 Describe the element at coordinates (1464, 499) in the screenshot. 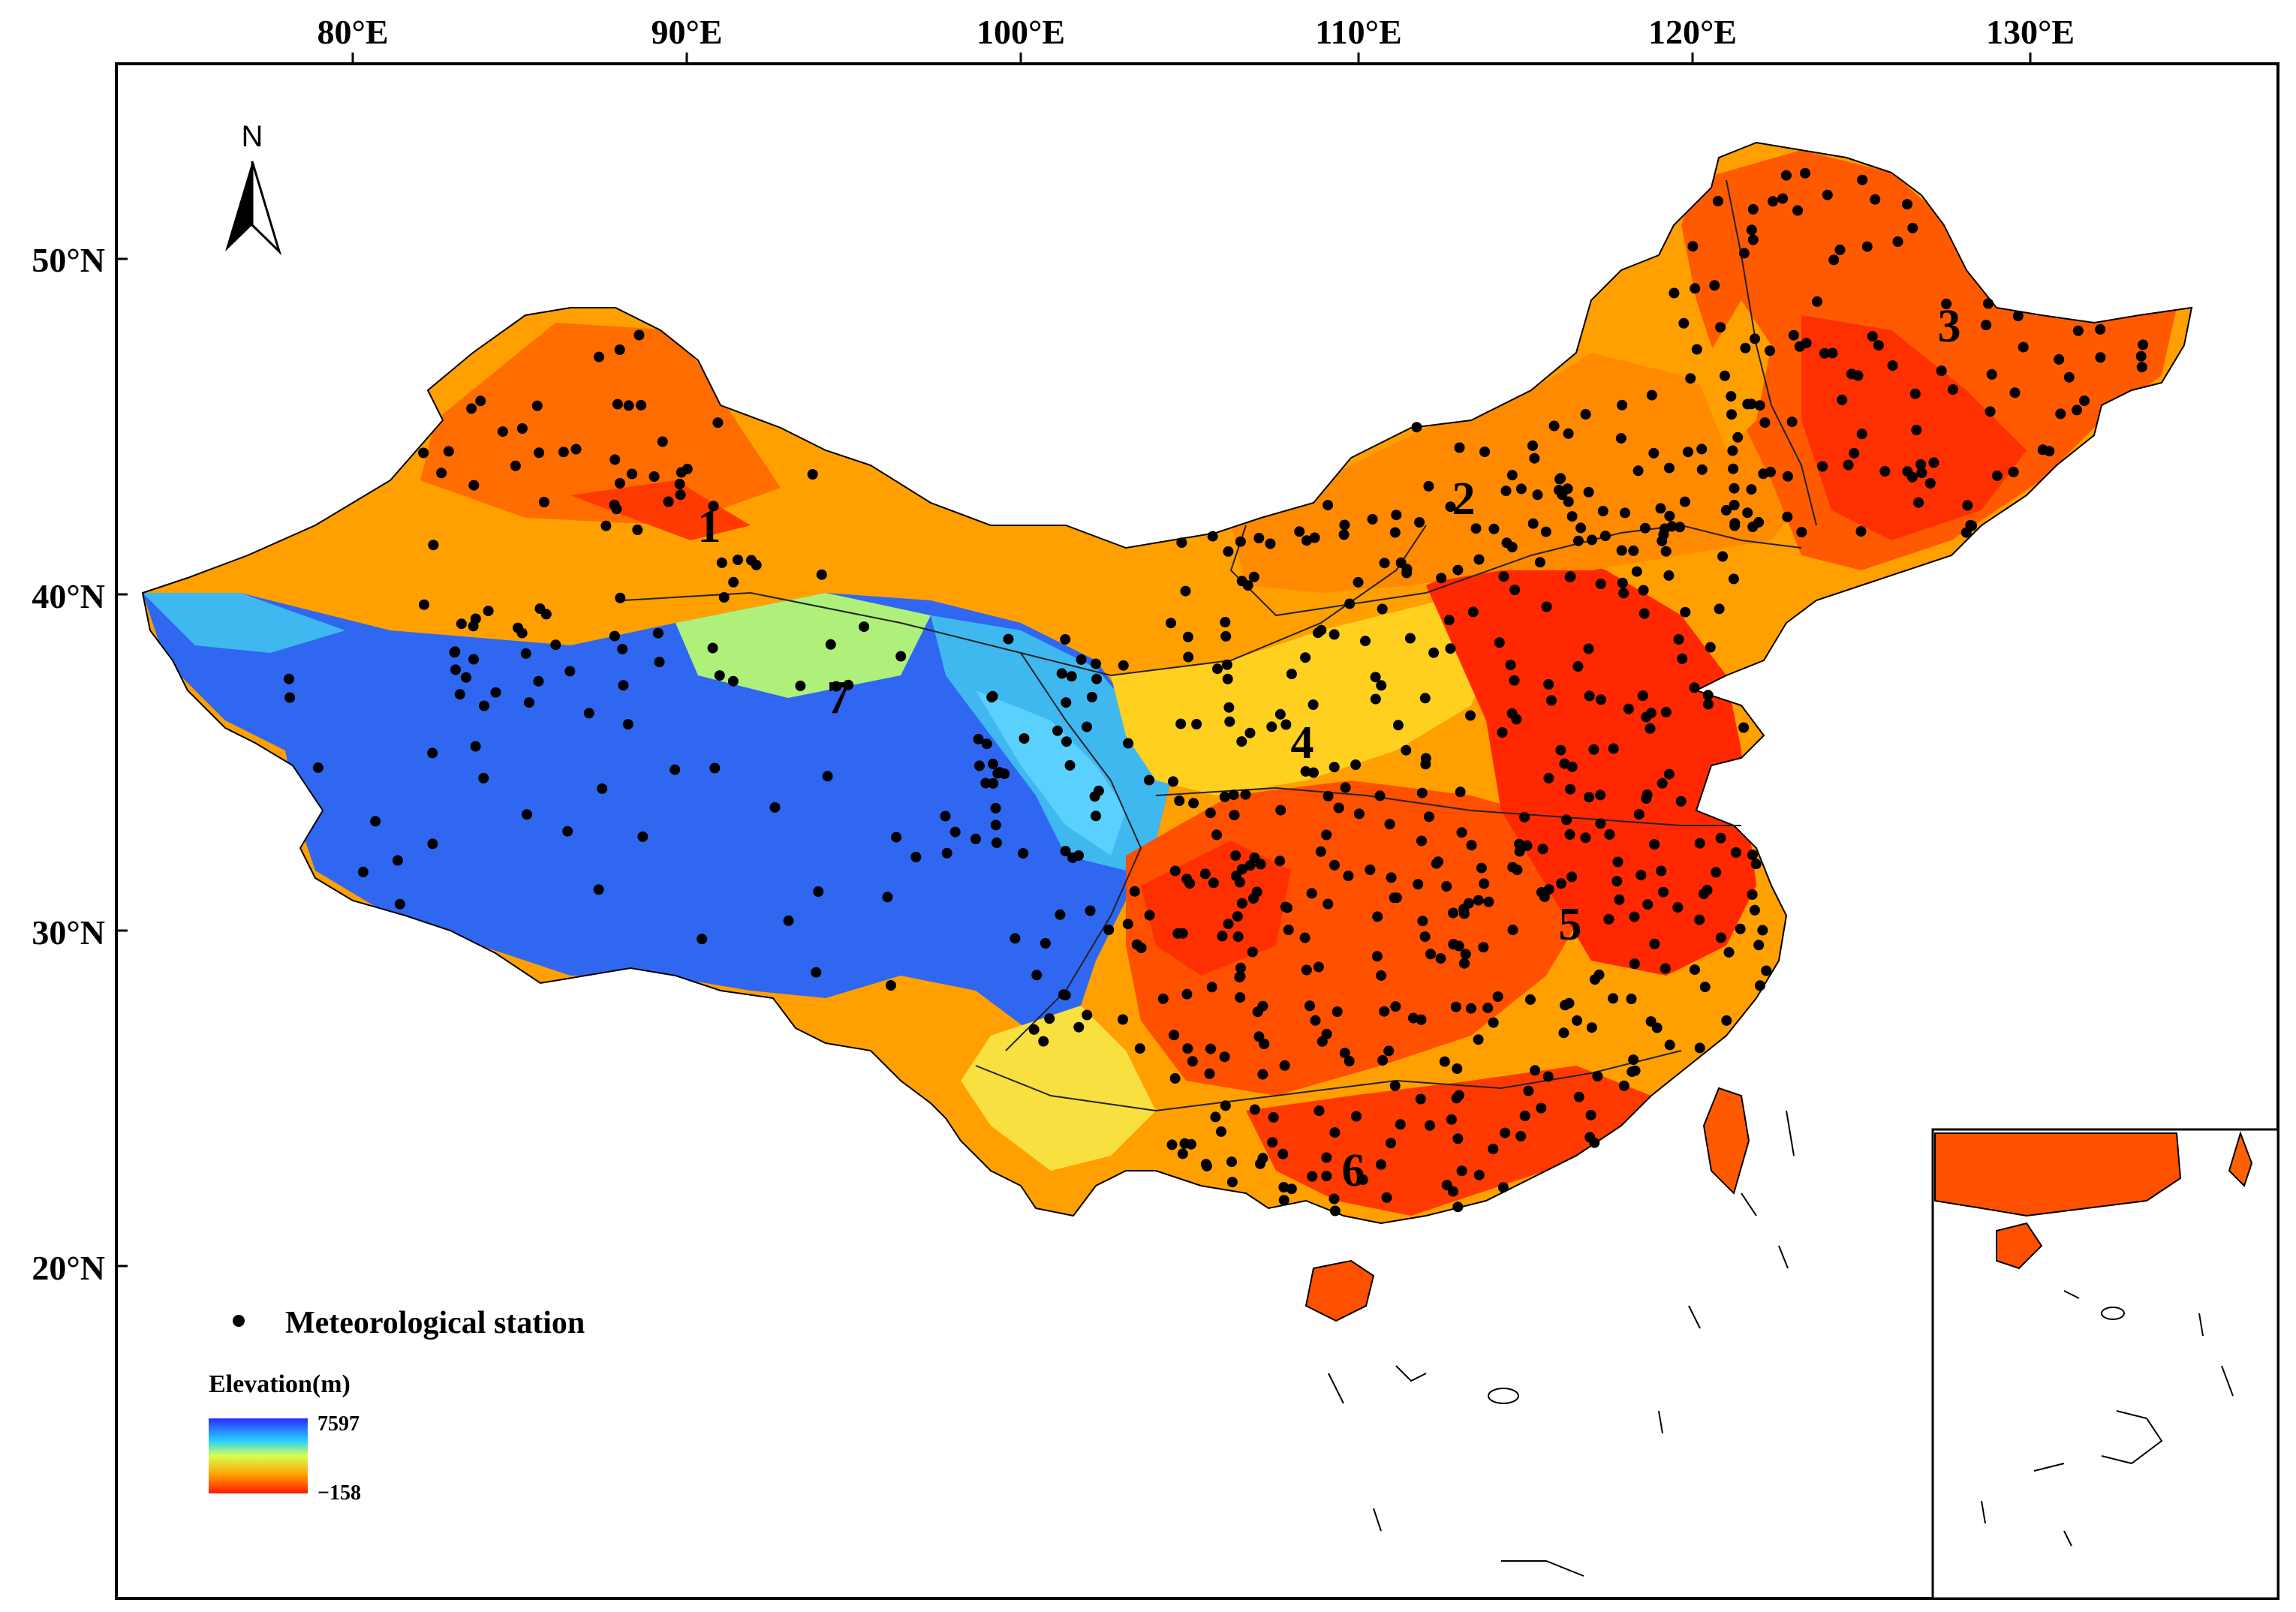

I see `region-label-2: 2` at that location.